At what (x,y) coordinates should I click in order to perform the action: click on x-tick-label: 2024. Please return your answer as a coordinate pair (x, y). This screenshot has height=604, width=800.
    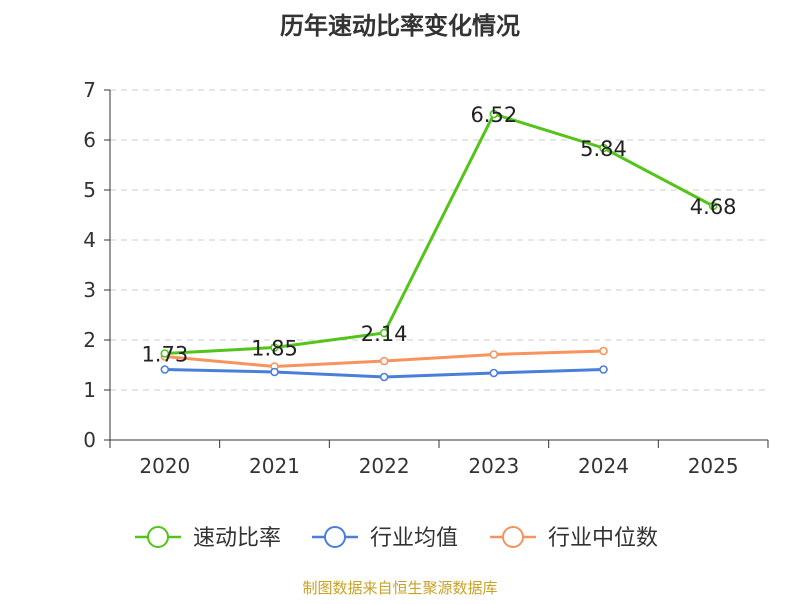
    Looking at the image, I should click on (603, 466).